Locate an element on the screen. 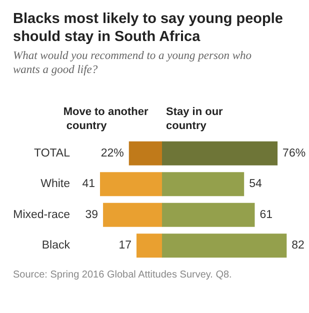  data-label: 17 is located at coordinates (125, 246).